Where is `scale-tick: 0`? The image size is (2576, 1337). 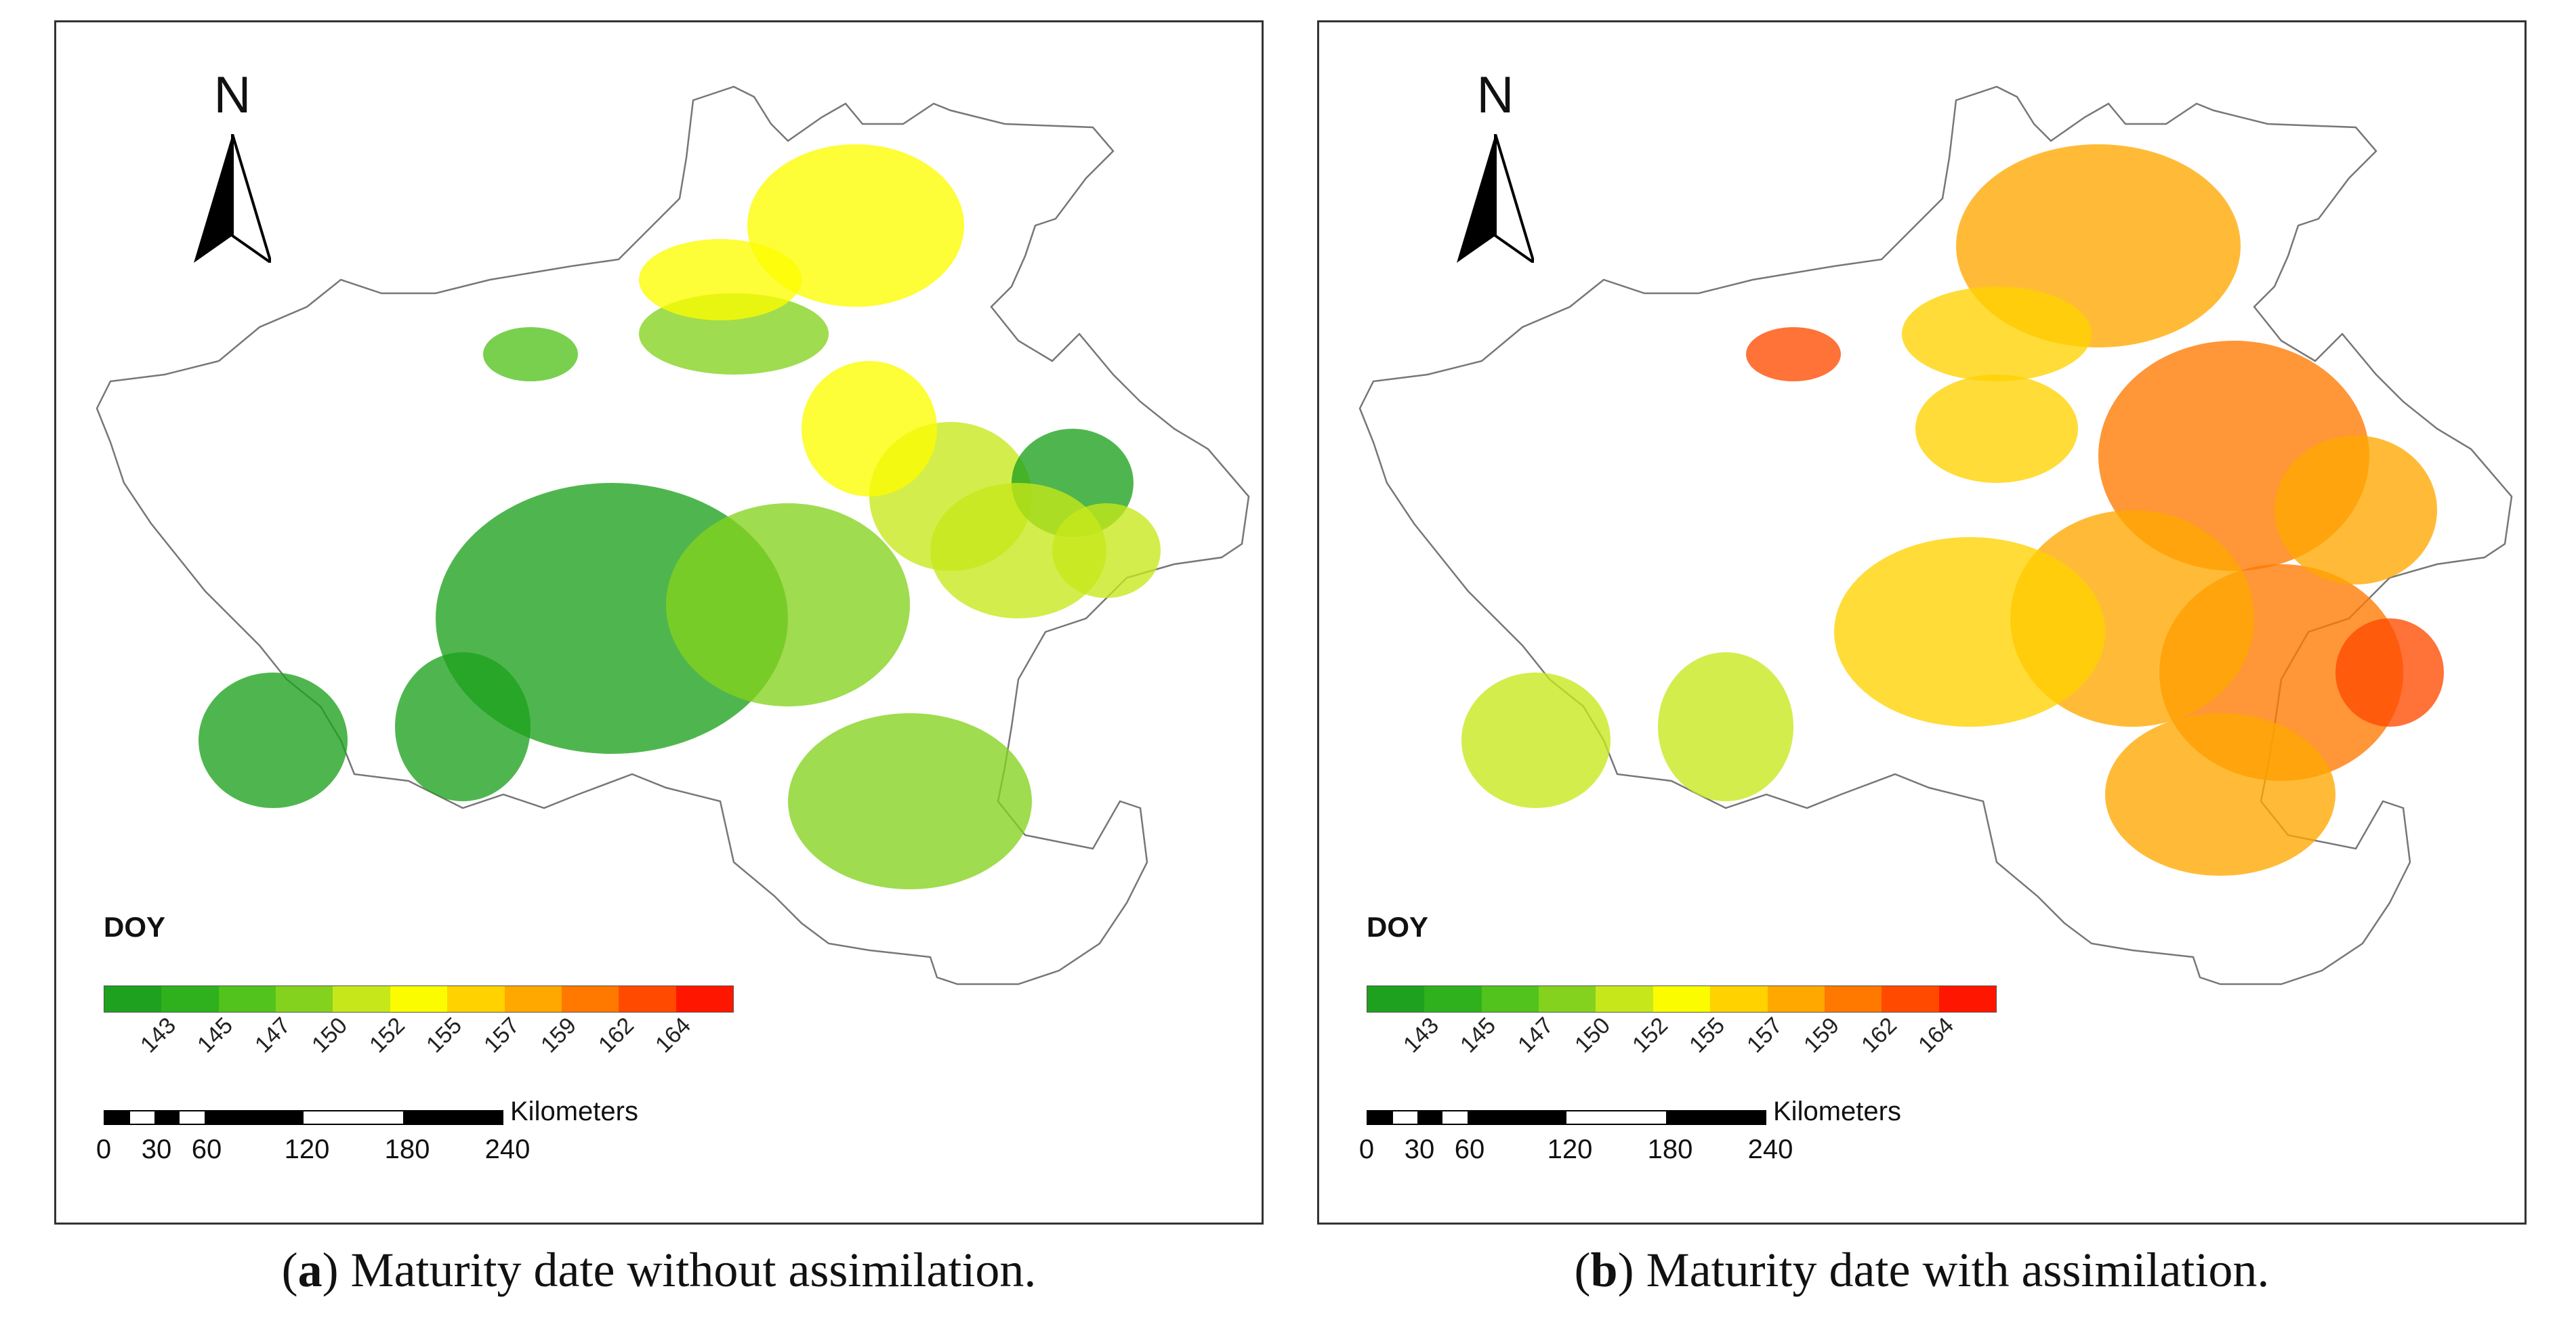
scale-tick: 0 is located at coordinates (104, 1149).